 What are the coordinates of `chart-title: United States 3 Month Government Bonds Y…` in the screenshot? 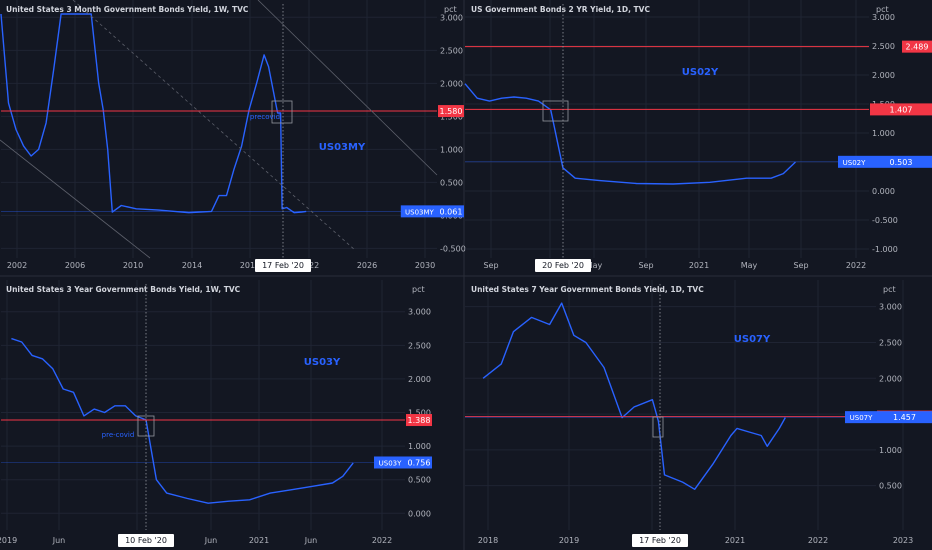 It's located at (127, 9).